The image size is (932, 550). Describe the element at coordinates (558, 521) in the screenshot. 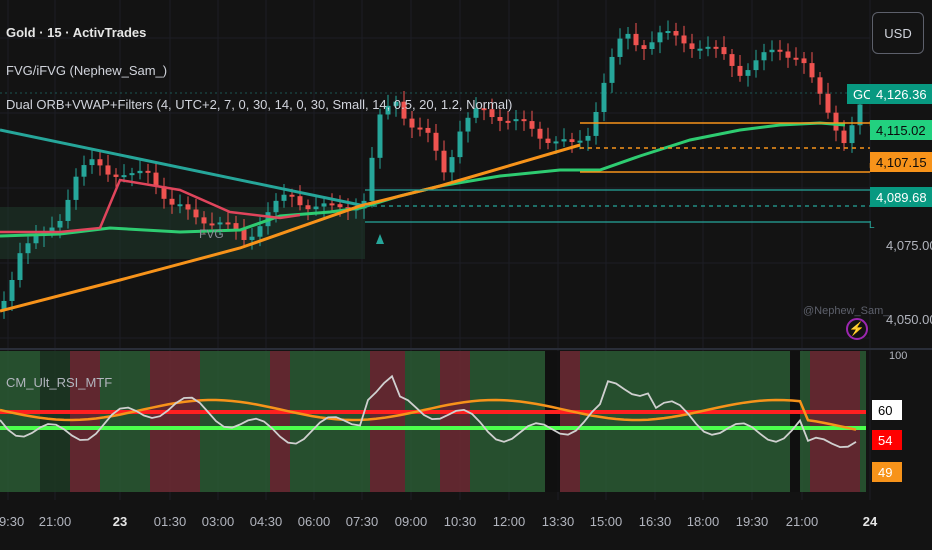

I see `time-tick: 13:30` at that location.